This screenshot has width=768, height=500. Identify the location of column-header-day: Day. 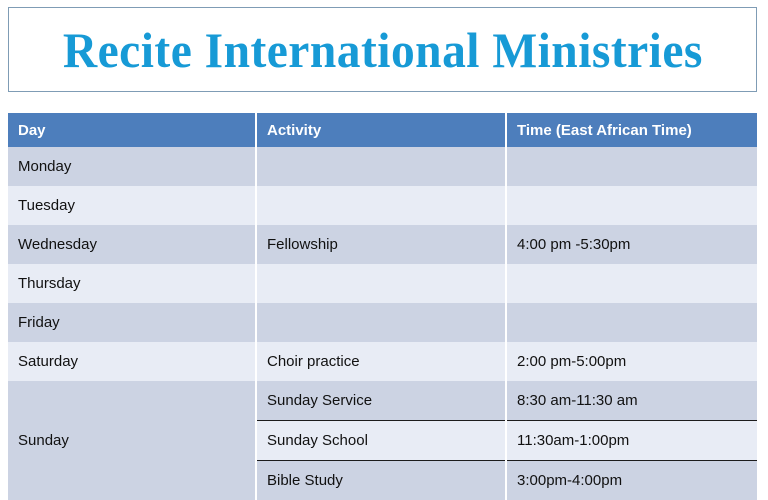
(132, 130).